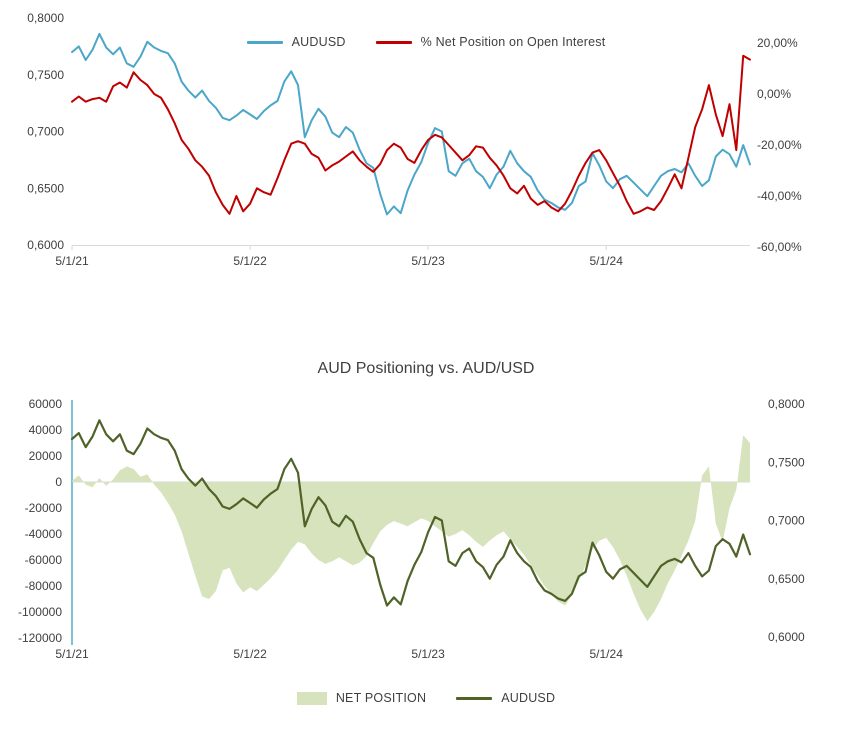  Describe the element at coordinates (45, 18) in the screenshot. I see `y-axis-label-left: 0,8000` at that location.